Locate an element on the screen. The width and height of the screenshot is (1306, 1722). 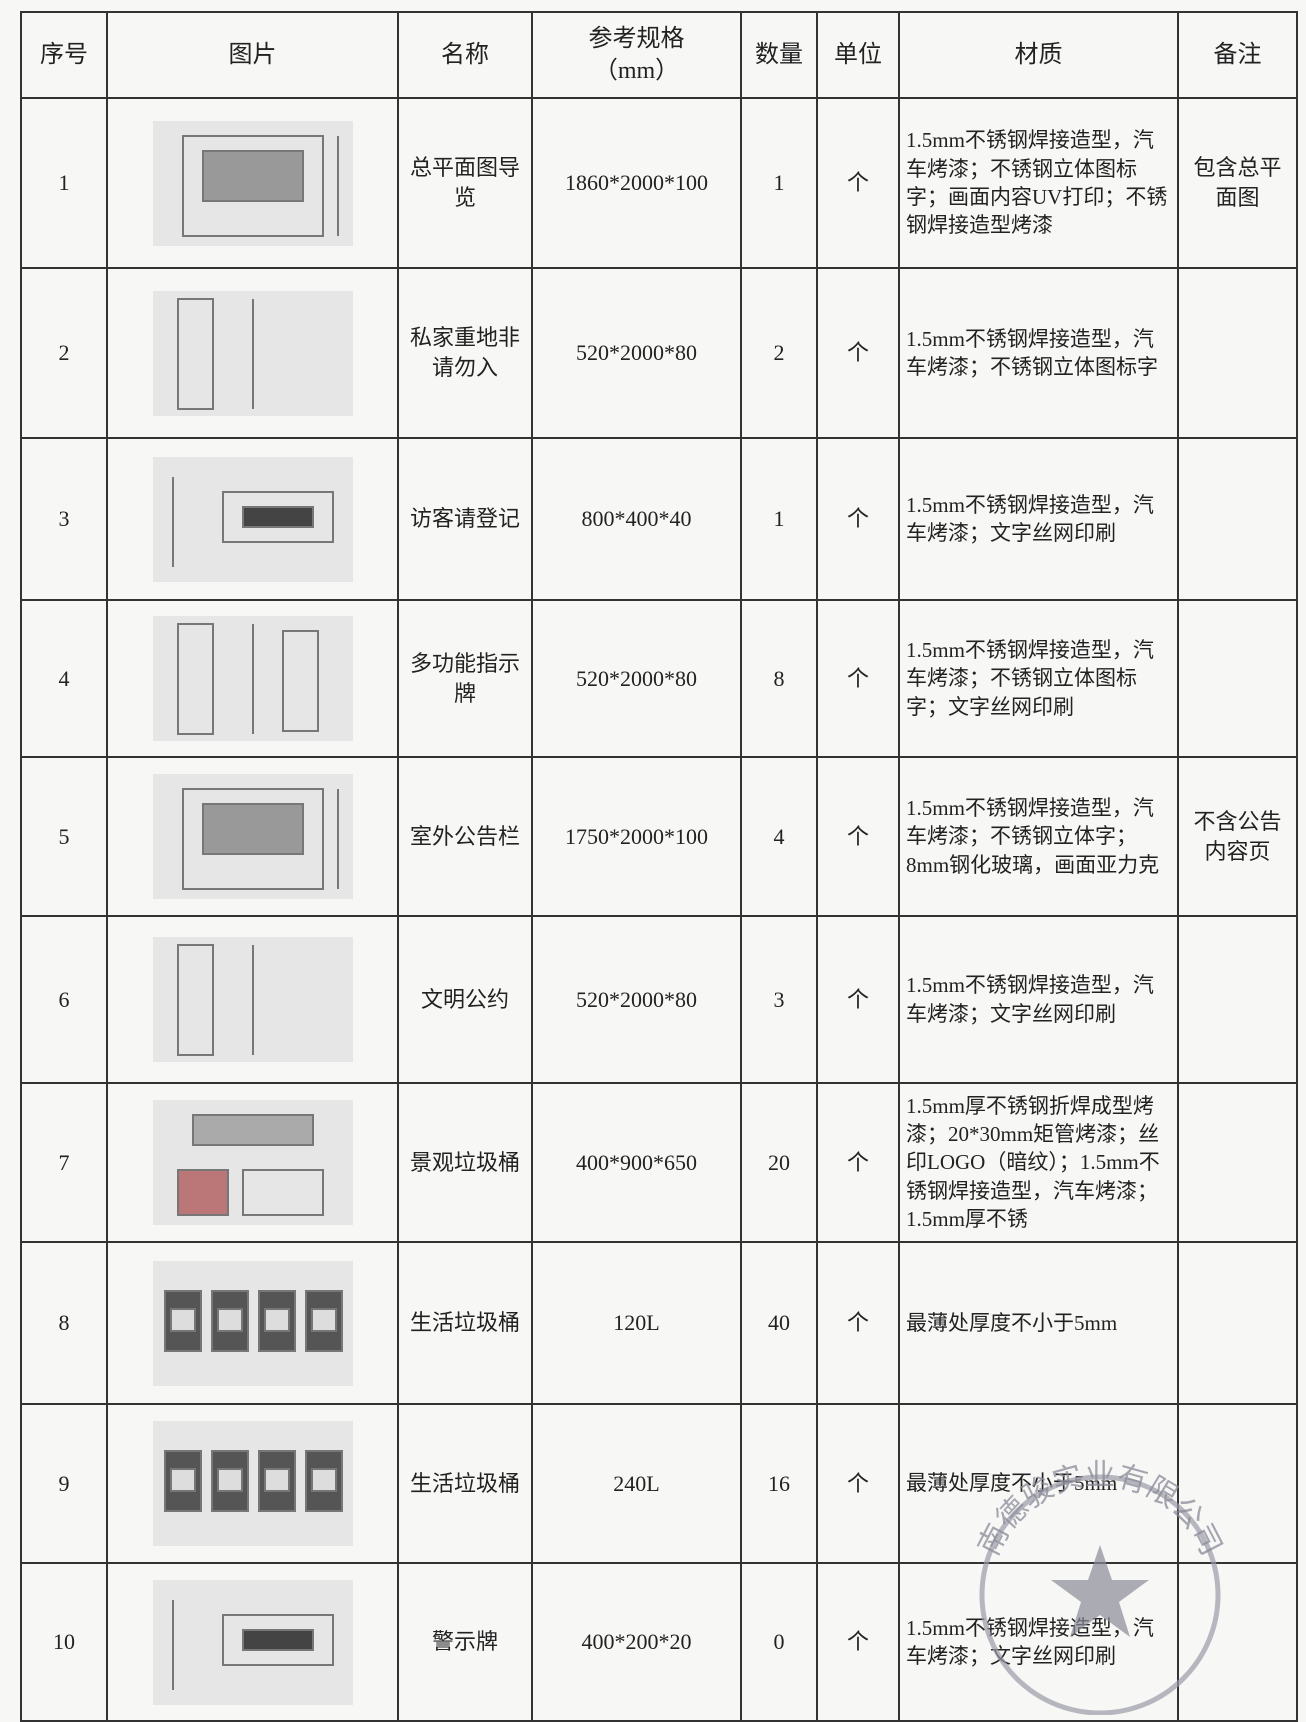
item-qty: 16 is located at coordinates (779, 1483).